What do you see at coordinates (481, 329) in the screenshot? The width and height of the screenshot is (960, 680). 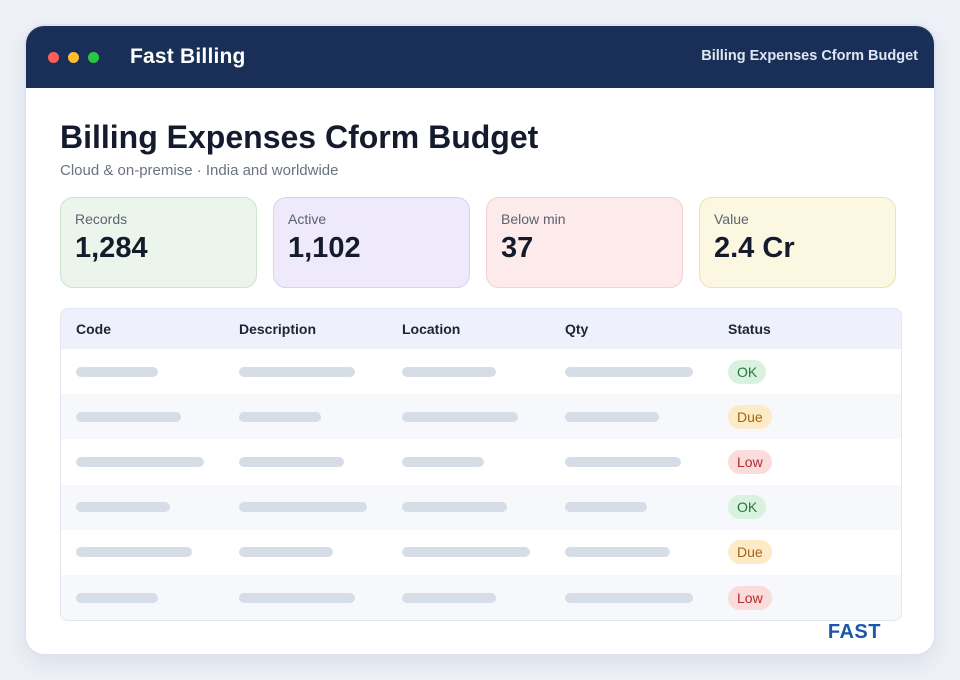 I see `table-header: Code Description Location Qty Status` at bounding box center [481, 329].